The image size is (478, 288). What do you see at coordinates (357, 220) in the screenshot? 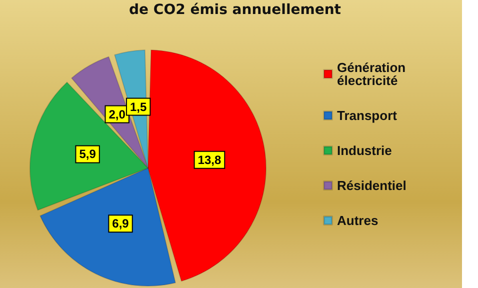
I see `legend-label: Autres` at bounding box center [357, 220].